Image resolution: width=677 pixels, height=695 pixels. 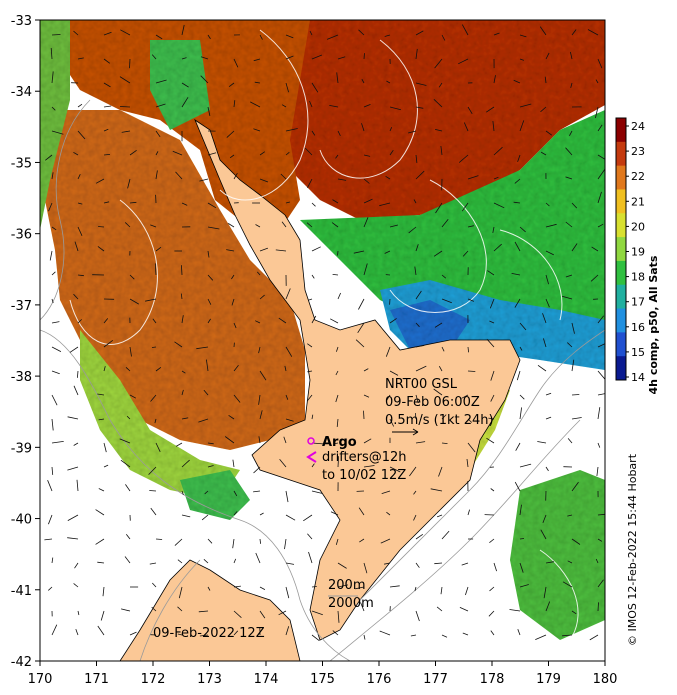 I want to click on sst-green-nw-strip, so click(x=55, y=125).